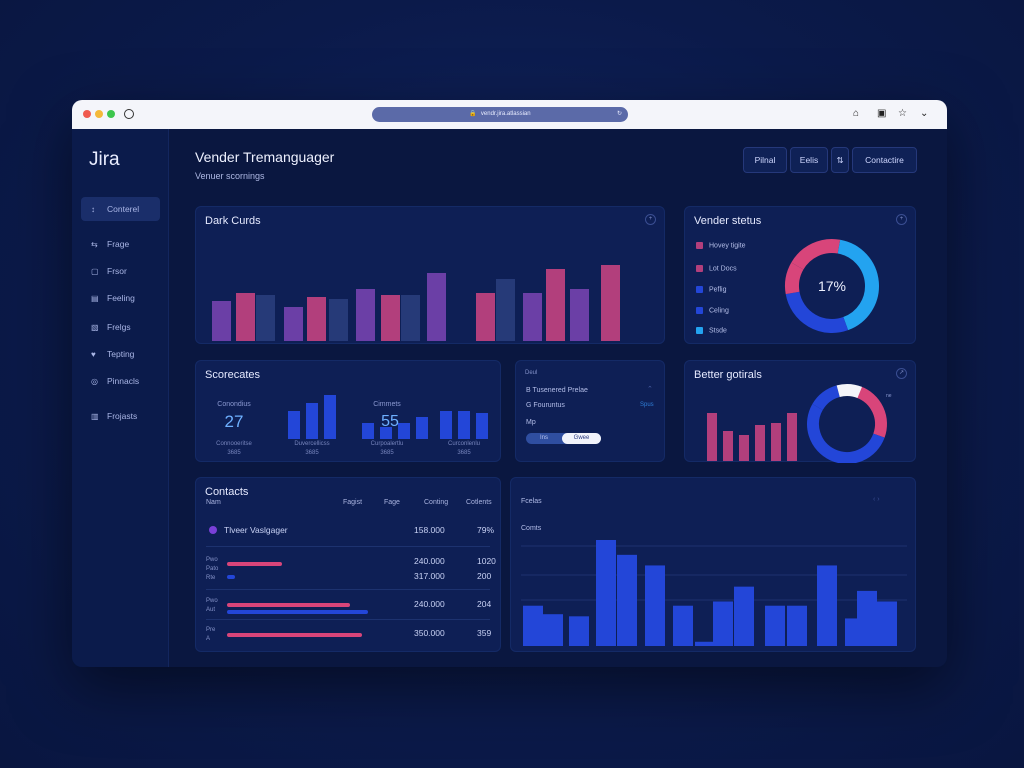 Image resolution: width=1024 pixels, height=768 pixels. What do you see at coordinates (711, 330) in the screenshot?
I see `legend-item: Stsde` at bounding box center [711, 330].